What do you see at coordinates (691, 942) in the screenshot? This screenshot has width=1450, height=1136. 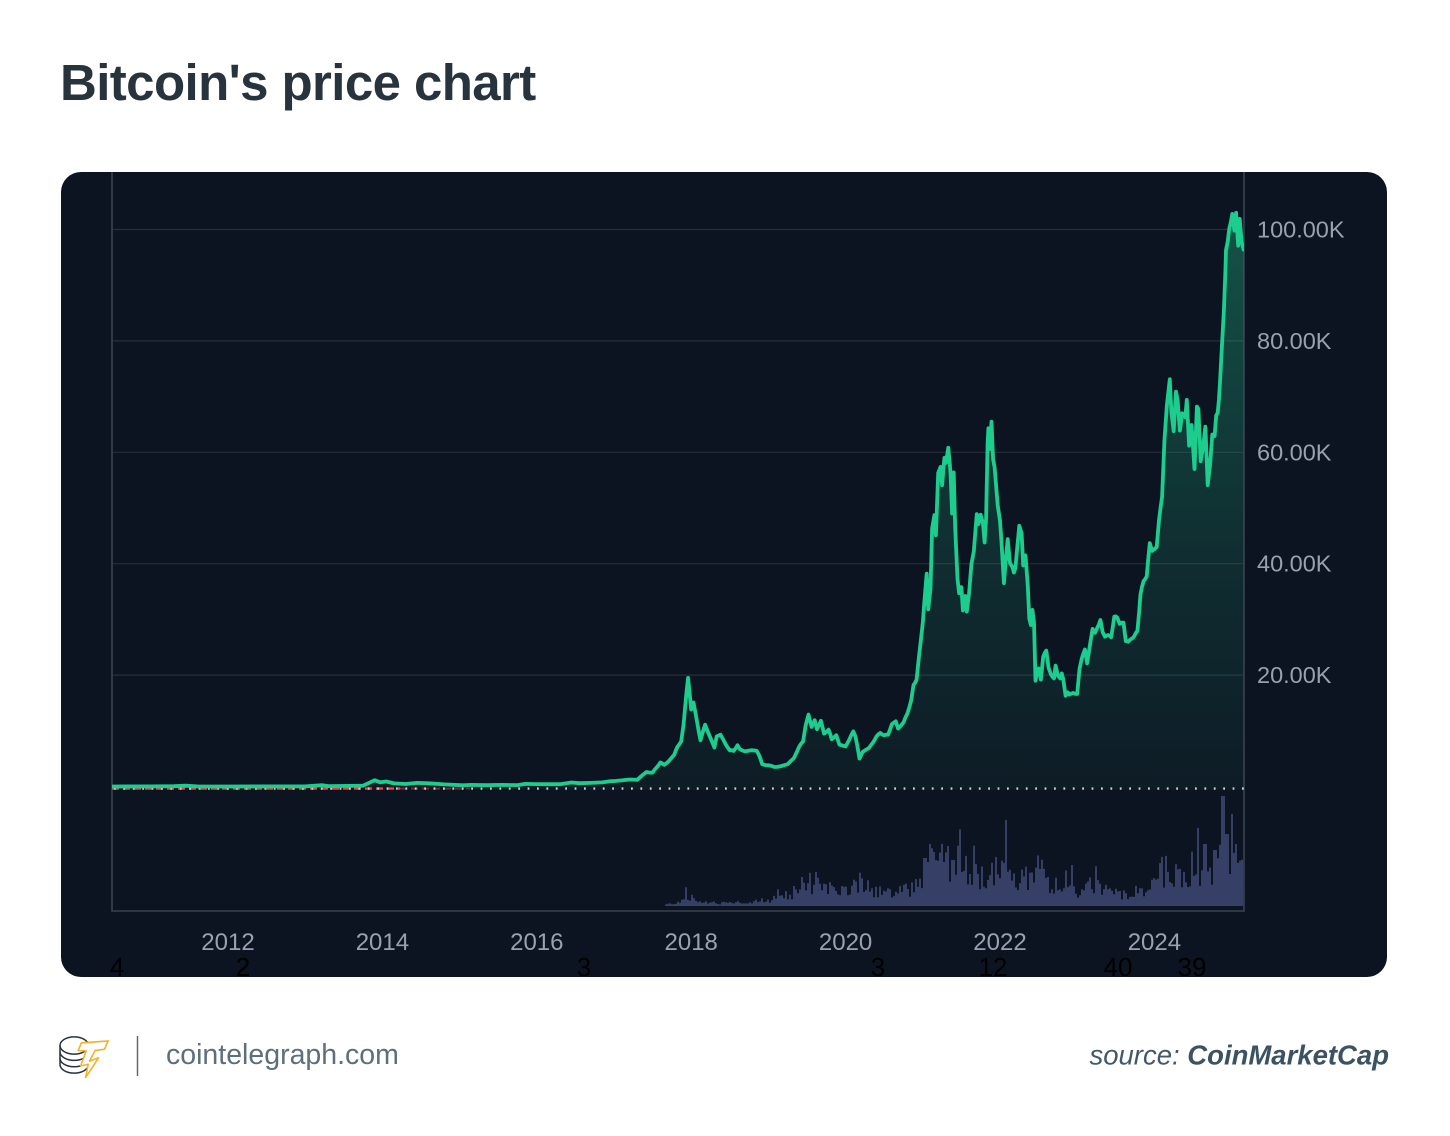 I see `svg-text: 2018` at bounding box center [691, 942].